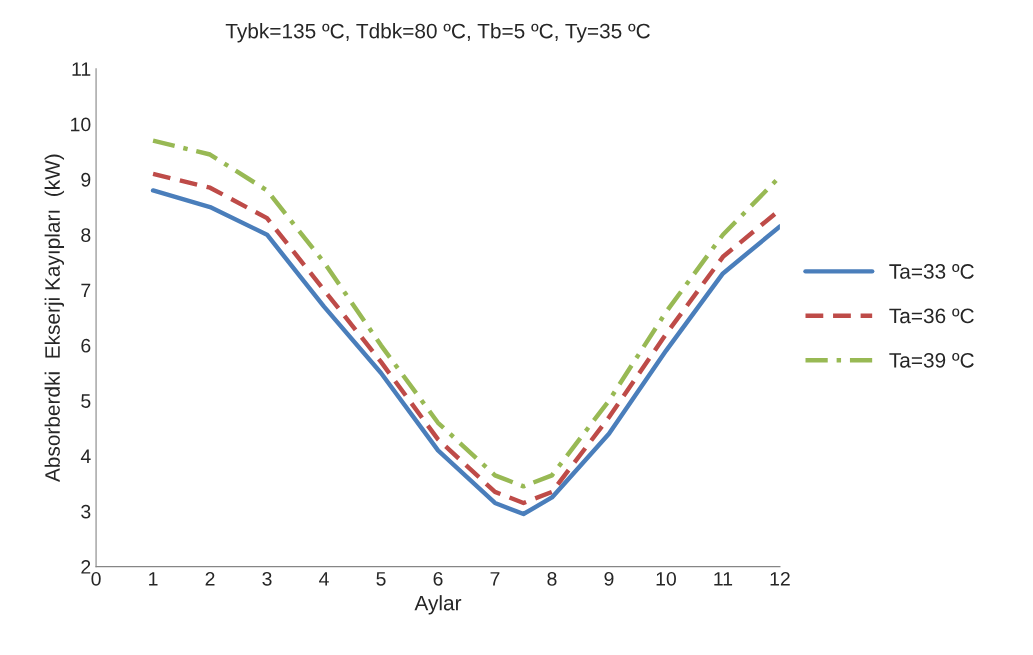 This screenshot has height=655, width=1033. Describe the element at coordinates (267, 578) in the screenshot. I see `x-tick-label: 3` at that location.